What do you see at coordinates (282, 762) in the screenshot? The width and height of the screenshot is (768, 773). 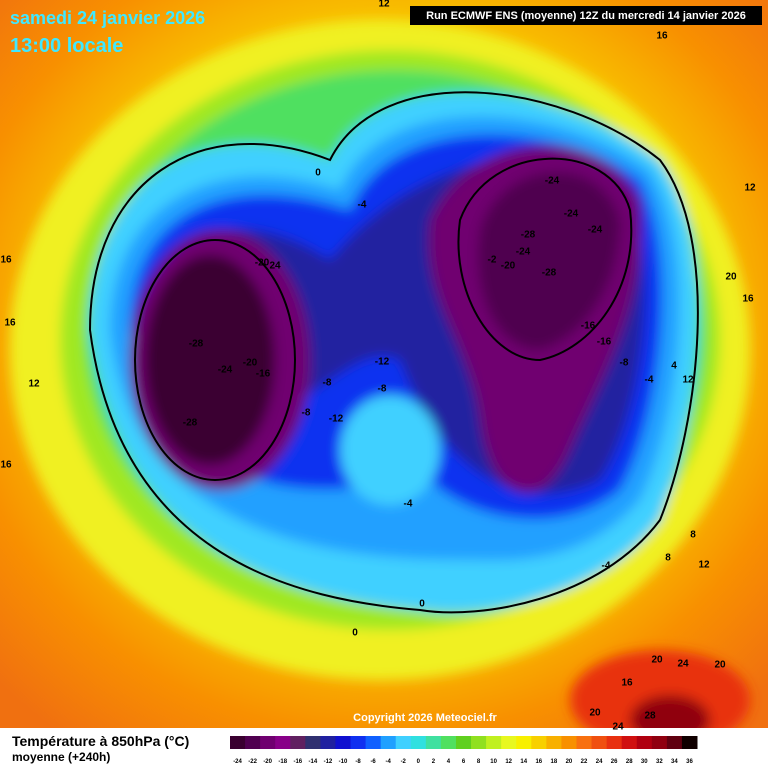 I see `scale-label: -18` at bounding box center [282, 762].